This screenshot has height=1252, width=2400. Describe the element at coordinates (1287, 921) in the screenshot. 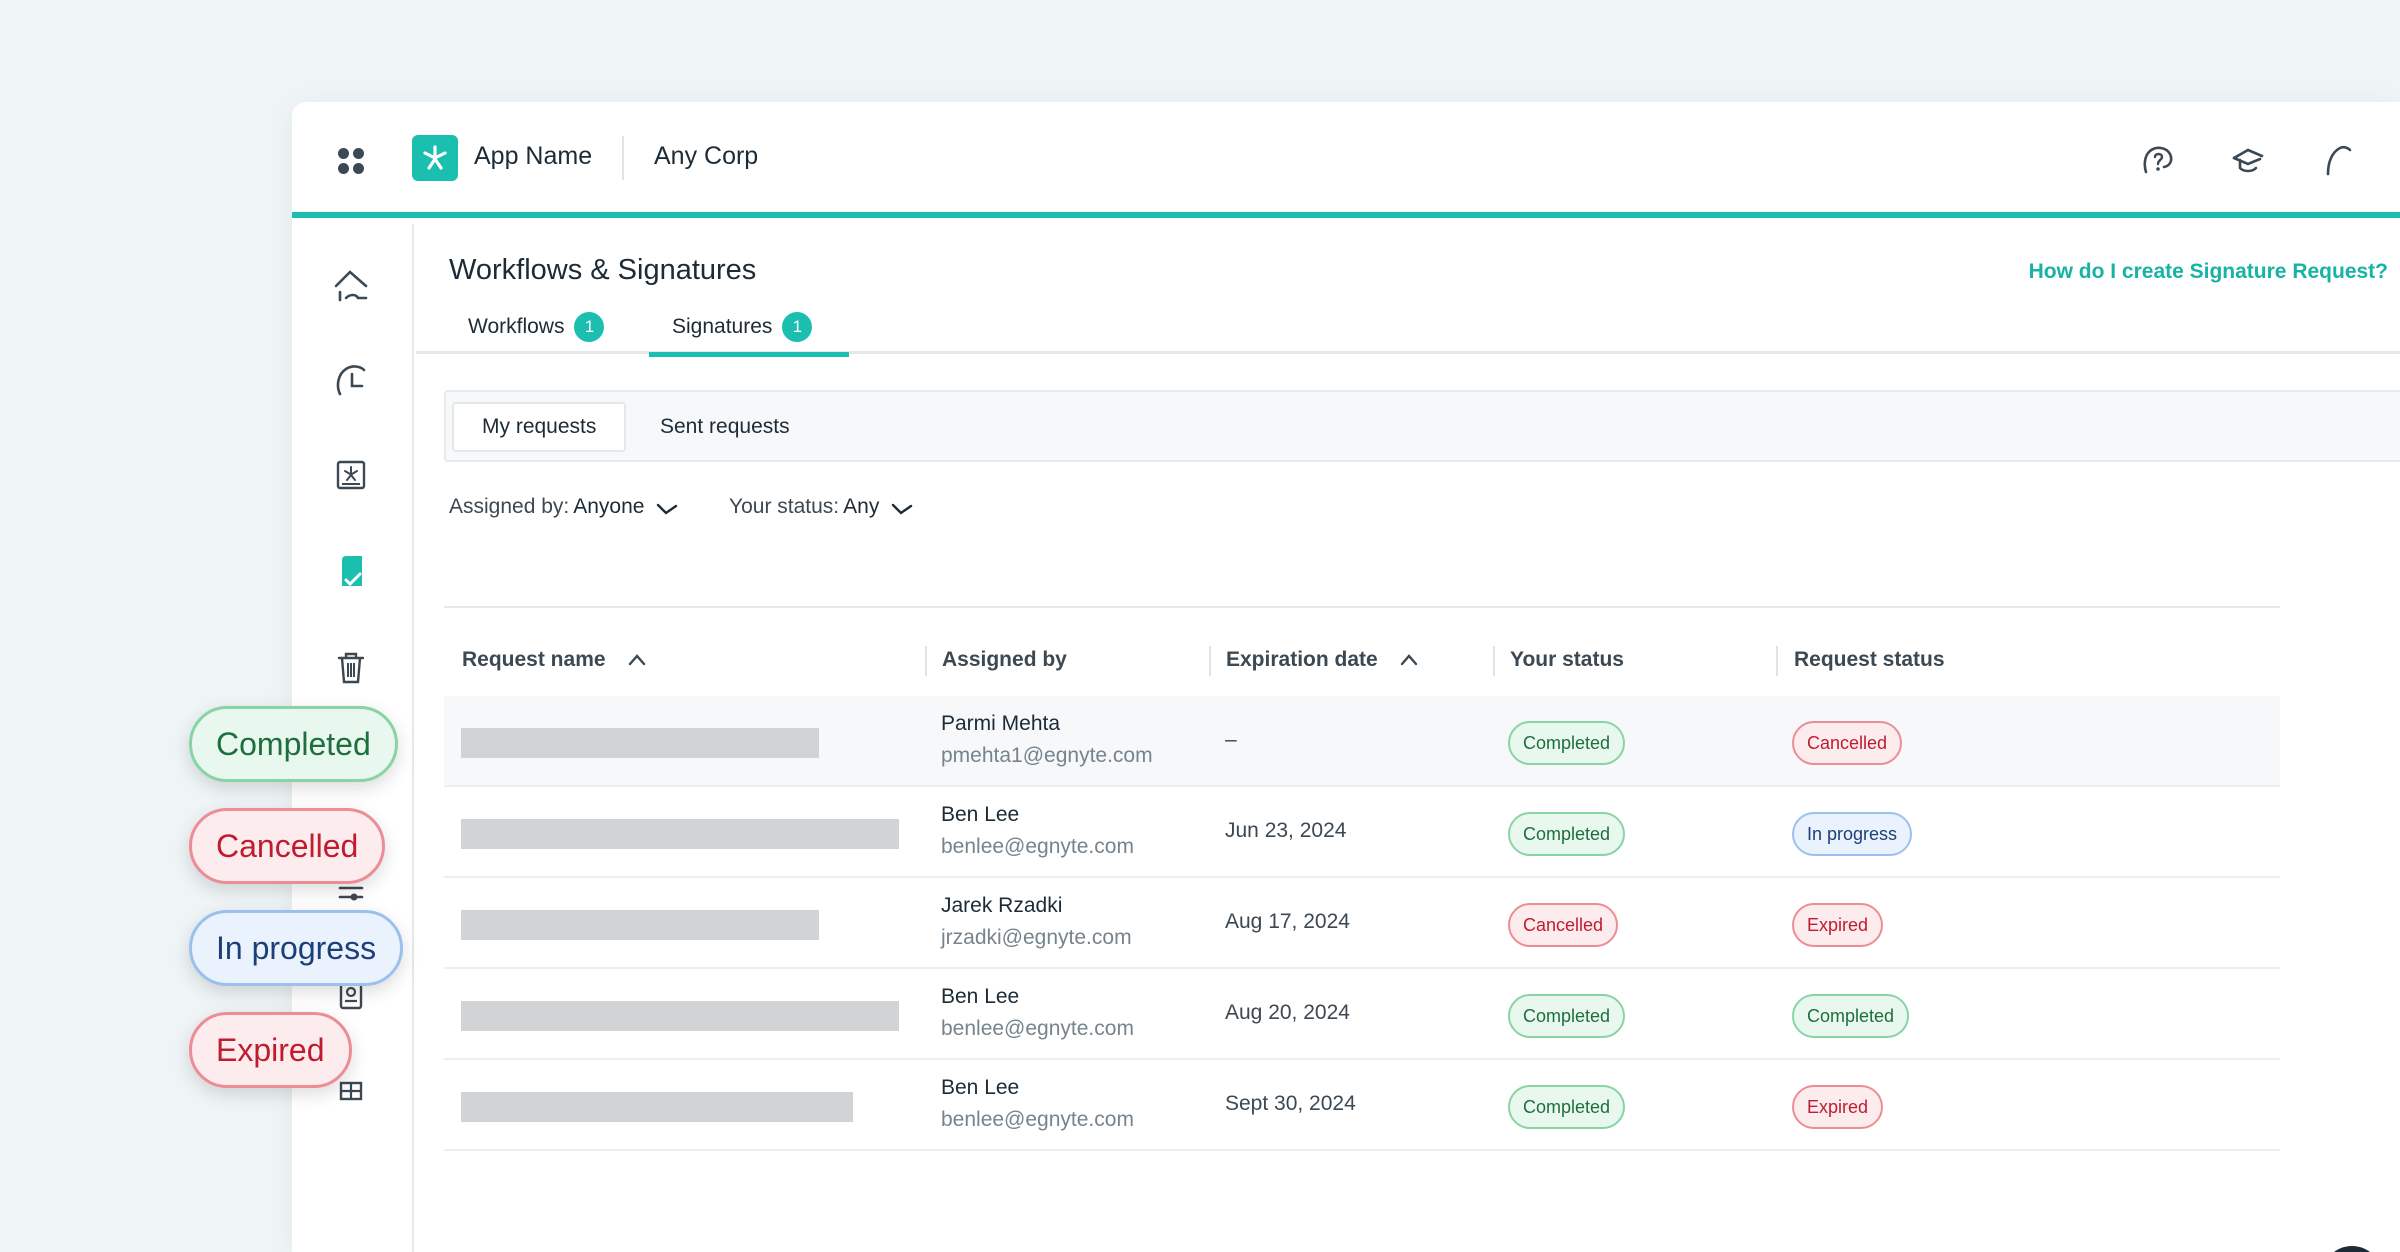

I see `expiration-date: Aug 17, 2024` at that location.